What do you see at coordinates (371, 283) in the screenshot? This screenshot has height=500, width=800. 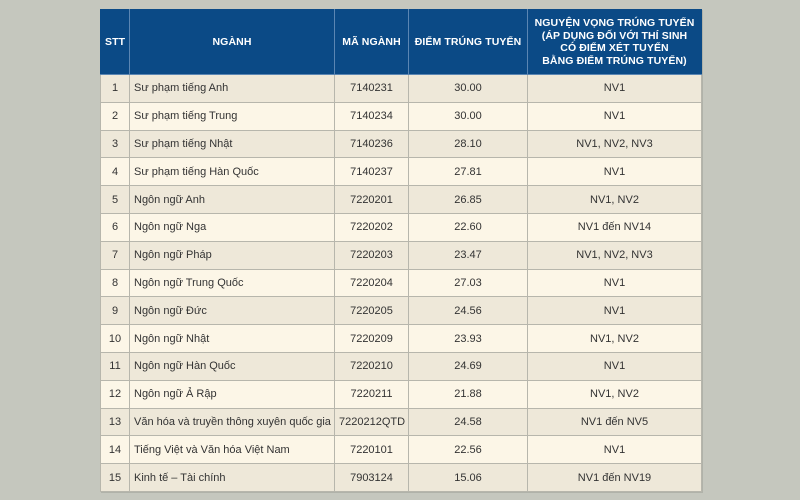 I see `cell-ma-nganh: 7220204` at bounding box center [371, 283].